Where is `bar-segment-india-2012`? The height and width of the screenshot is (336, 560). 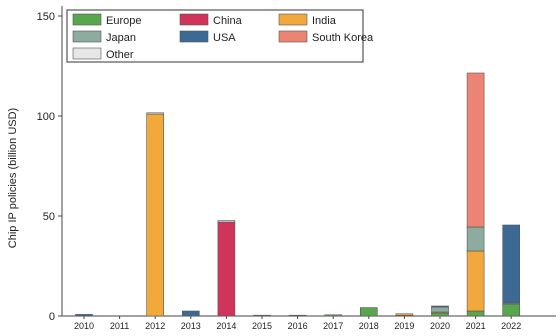
bar-segment-india-2012 is located at coordinates (155, 215).